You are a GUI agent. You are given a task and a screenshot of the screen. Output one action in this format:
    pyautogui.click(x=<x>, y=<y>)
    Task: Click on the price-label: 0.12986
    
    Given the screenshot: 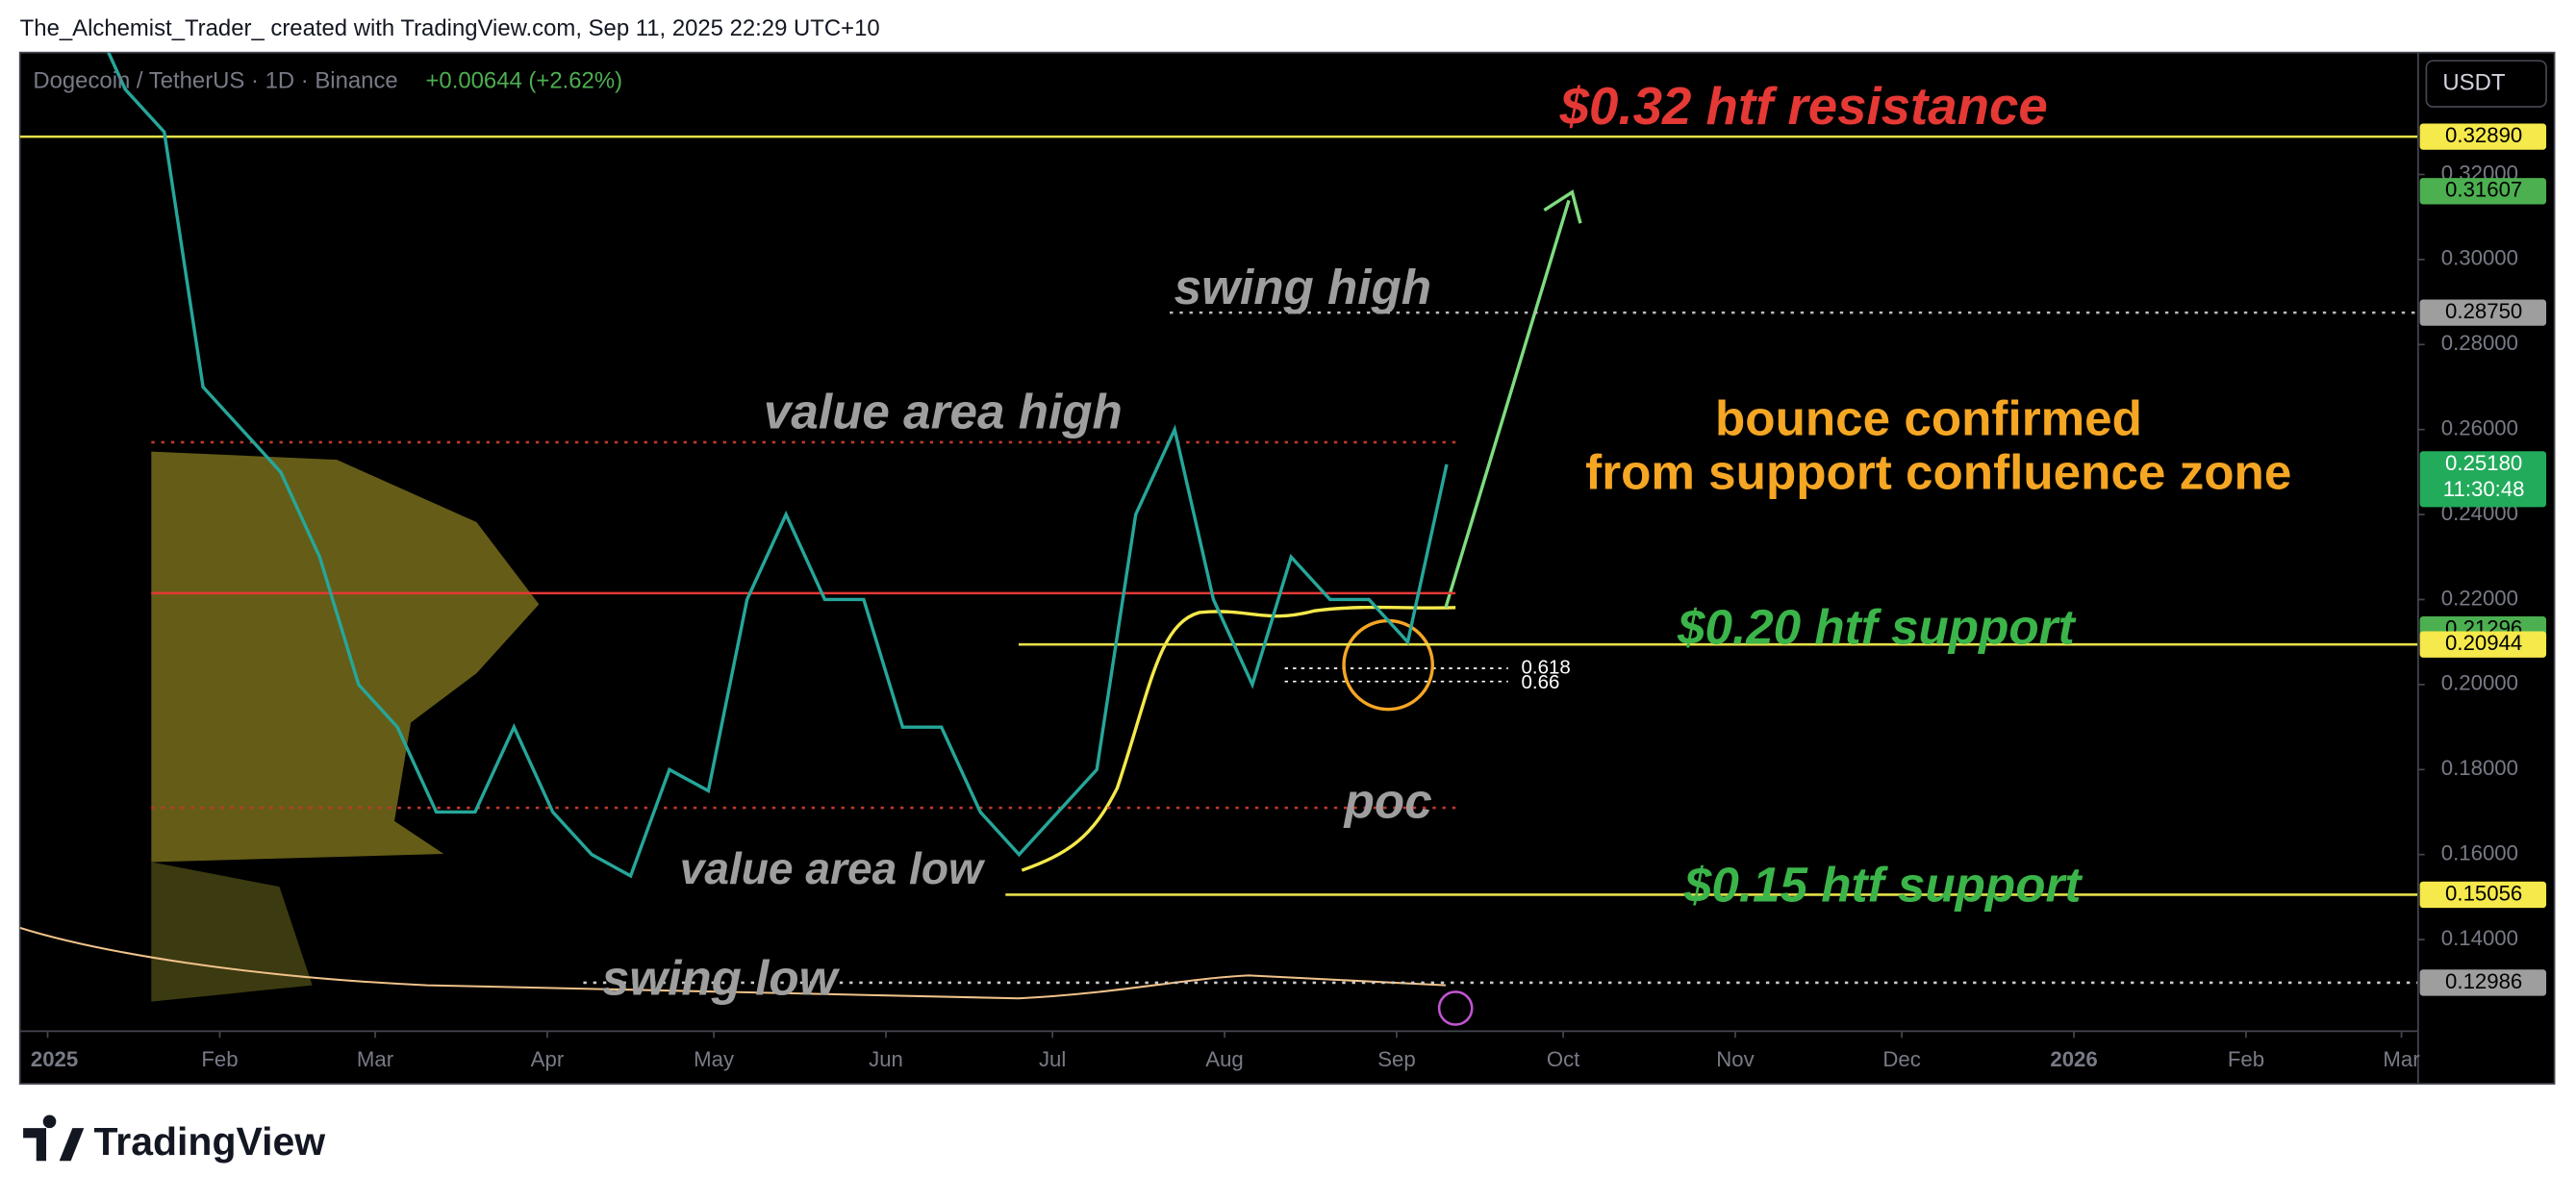 What is the action you would take?
    pyautogui.click(x=2484, y=981)
    